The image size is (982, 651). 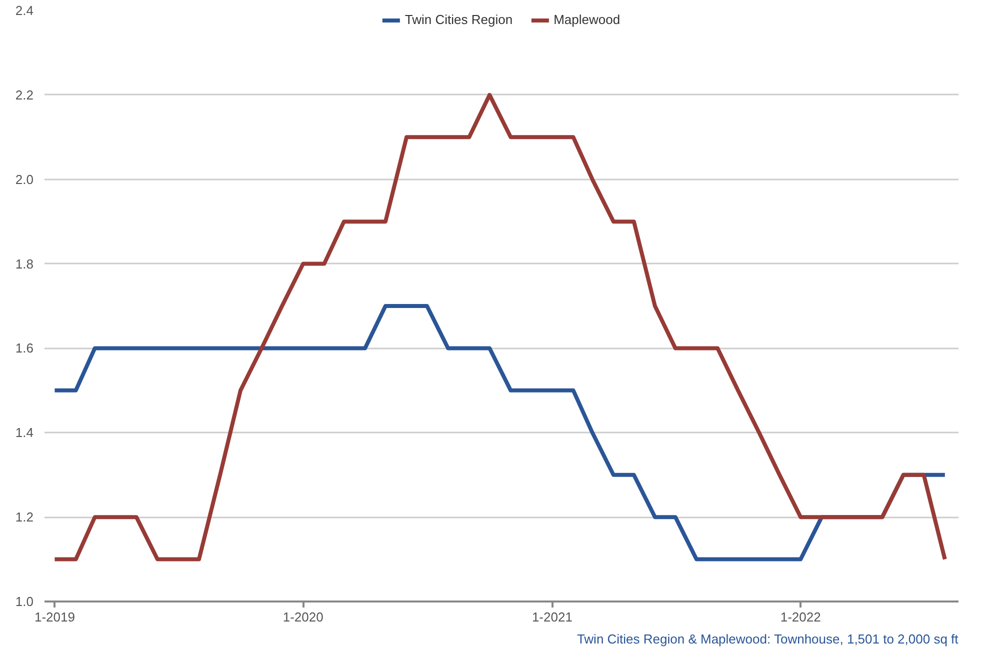 What do you see at coordinates (24, 517) in the screenshot?
I see `y-tick-label: 1.2` at bounding box center [24, 517].